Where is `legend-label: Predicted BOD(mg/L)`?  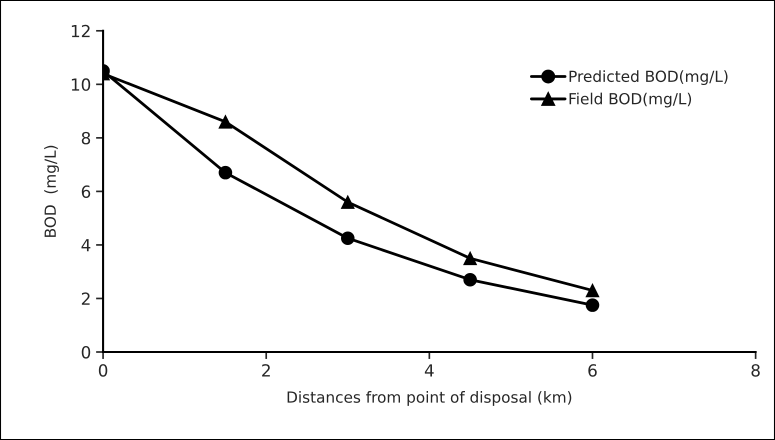 legend-label: Predicted BOD(mg/L) is located at coordinates (649, 78).